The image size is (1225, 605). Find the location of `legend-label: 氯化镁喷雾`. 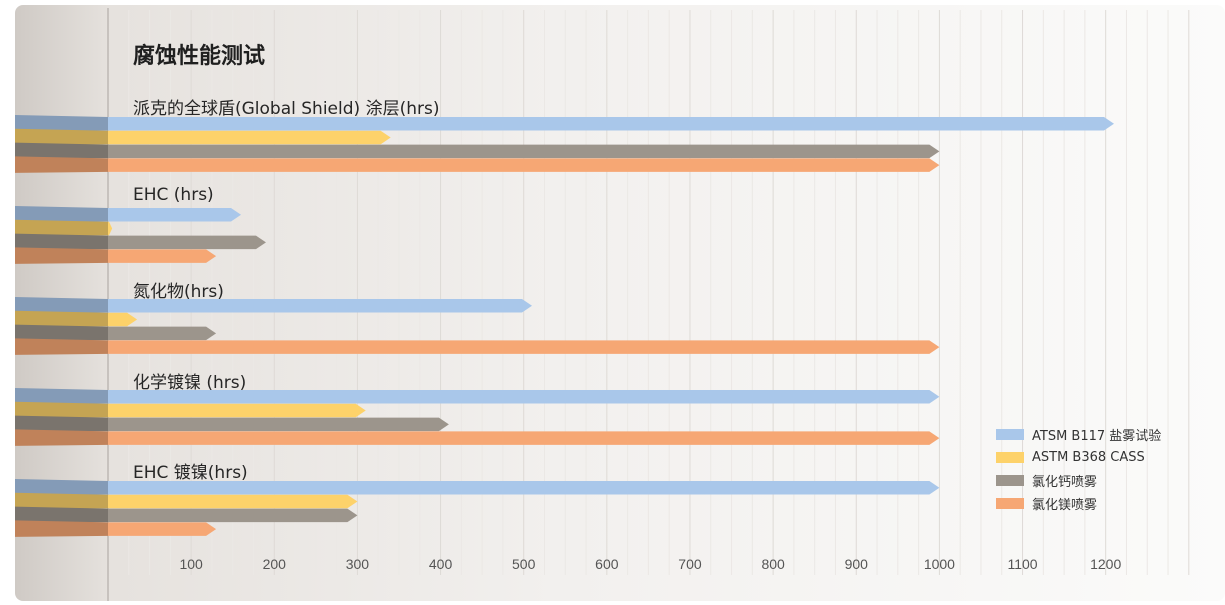

legend-label: 氯化镁喷雾 is located at coordinates (1065, 505).